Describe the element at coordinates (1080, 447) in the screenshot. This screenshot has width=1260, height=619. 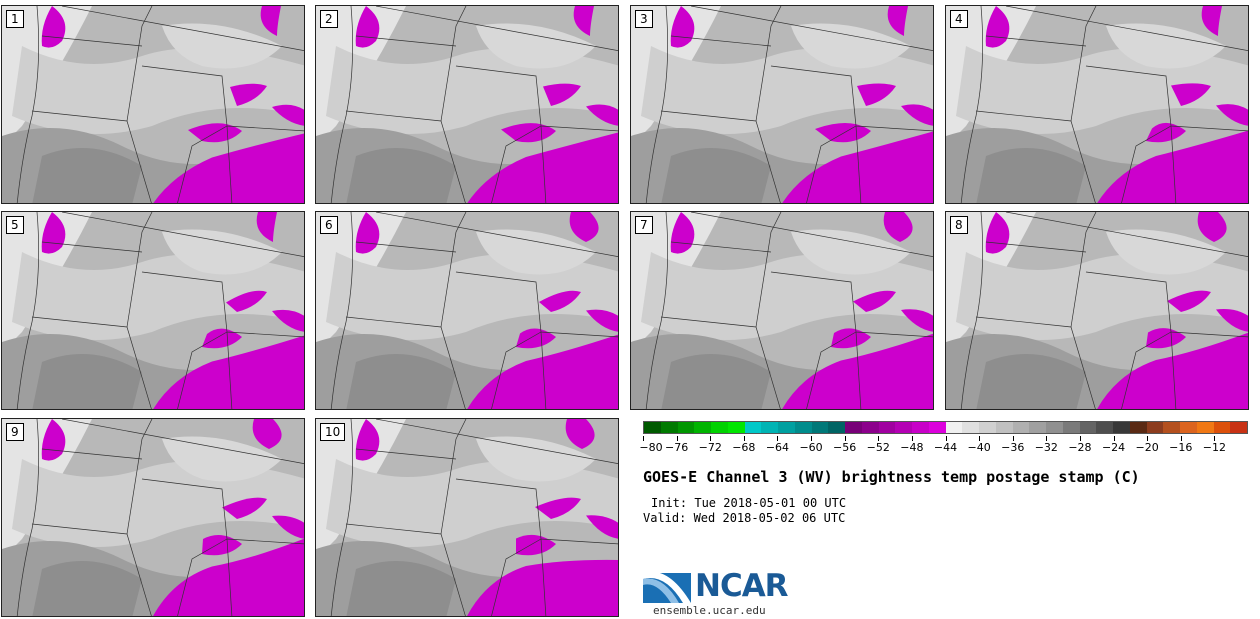
I see `colorbar-tick-label: −28` at that location.